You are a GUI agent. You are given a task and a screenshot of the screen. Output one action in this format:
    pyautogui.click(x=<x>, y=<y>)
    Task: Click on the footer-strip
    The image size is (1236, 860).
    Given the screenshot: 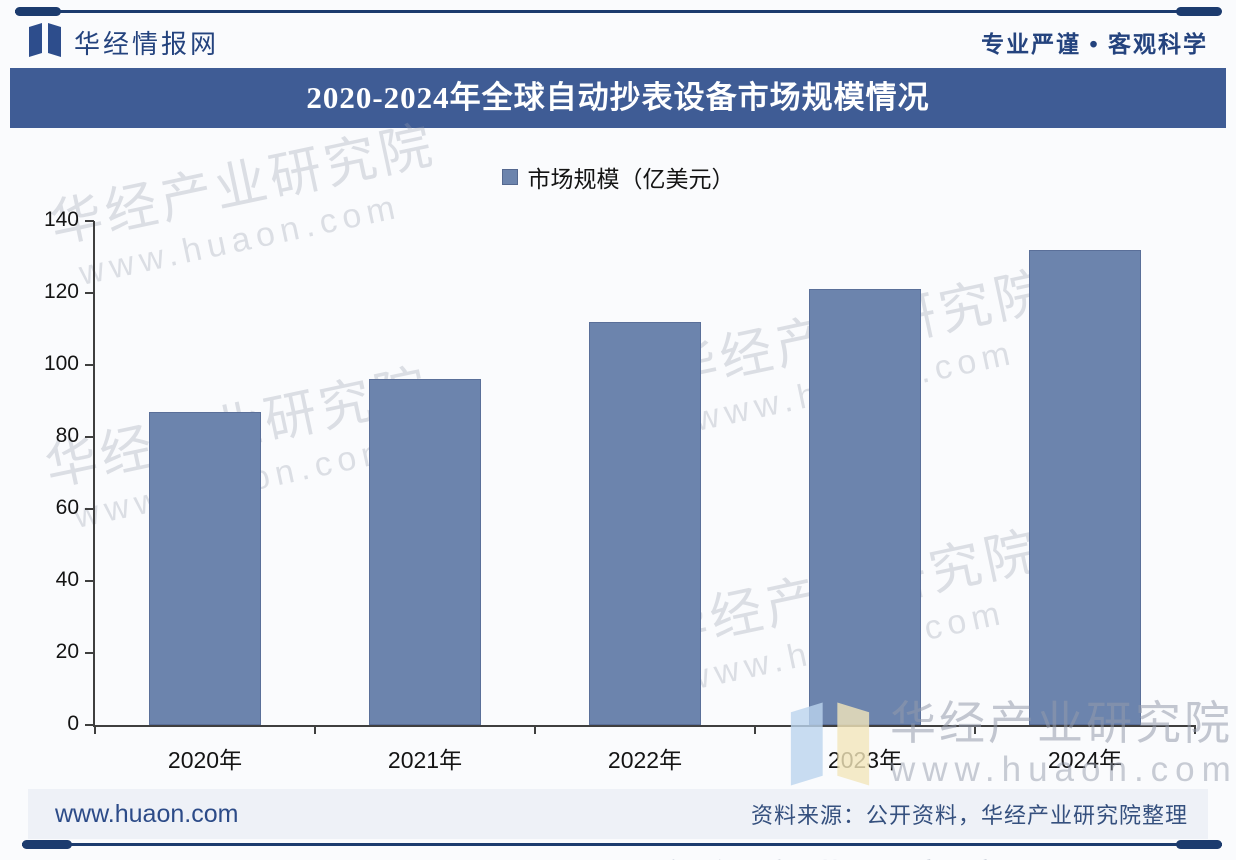 What is the action you would take?
    pyautogui.click(x=618, y=814)
    